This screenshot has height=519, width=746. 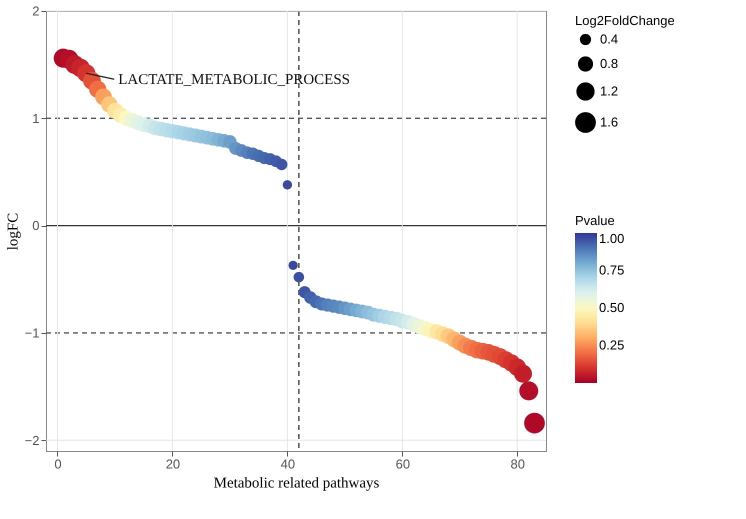 What do you see at coordinates (609, 39) in the screenshot?
I see `legend-label: 0.4` at bounding box center [609, 39].